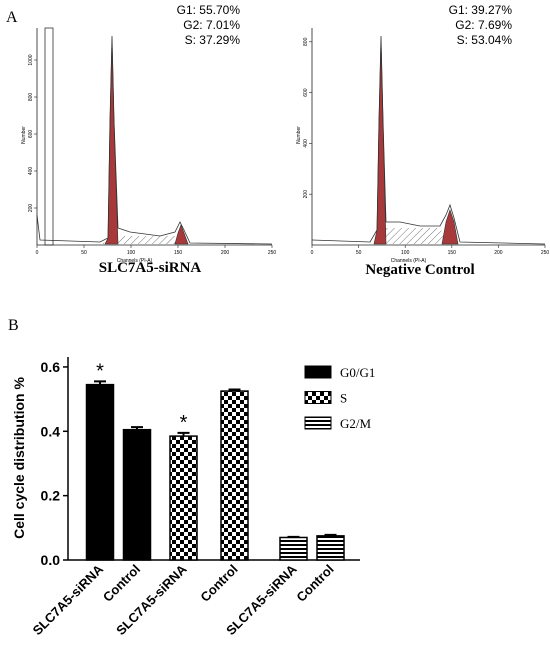  Describe the element at coordinates (343, 398) in the screenshot. I see `legend-label: S` at that location.